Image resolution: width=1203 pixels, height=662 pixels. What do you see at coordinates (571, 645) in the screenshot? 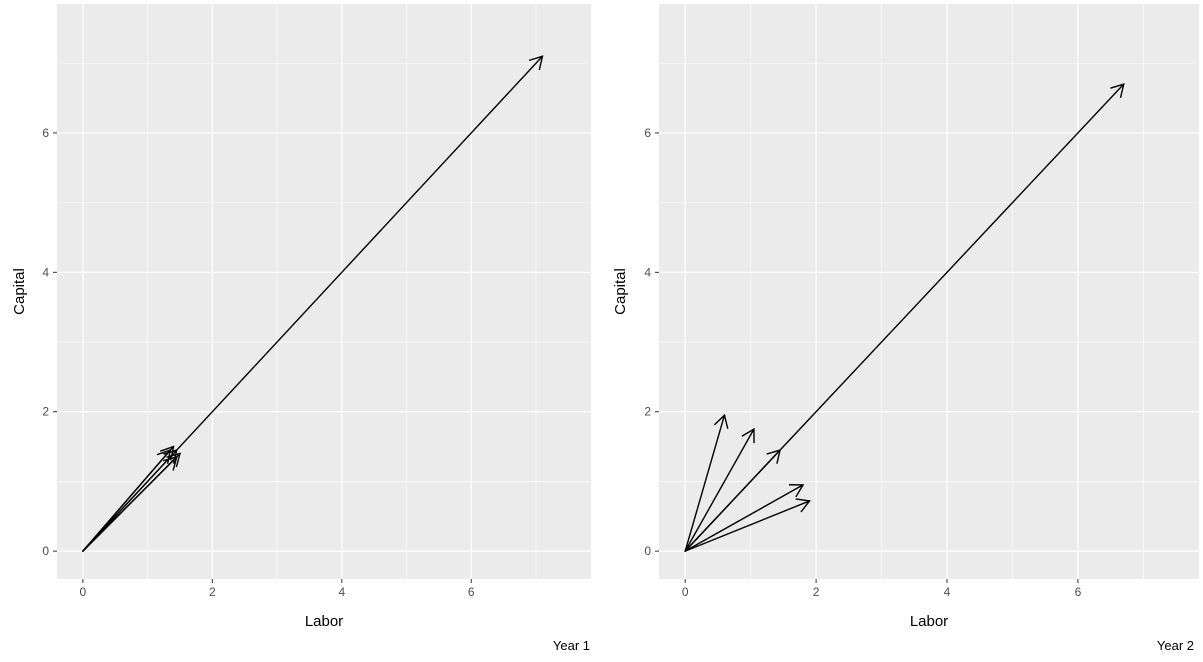
I see `panel-caption: Year 1` at bounding box center [571, 645].